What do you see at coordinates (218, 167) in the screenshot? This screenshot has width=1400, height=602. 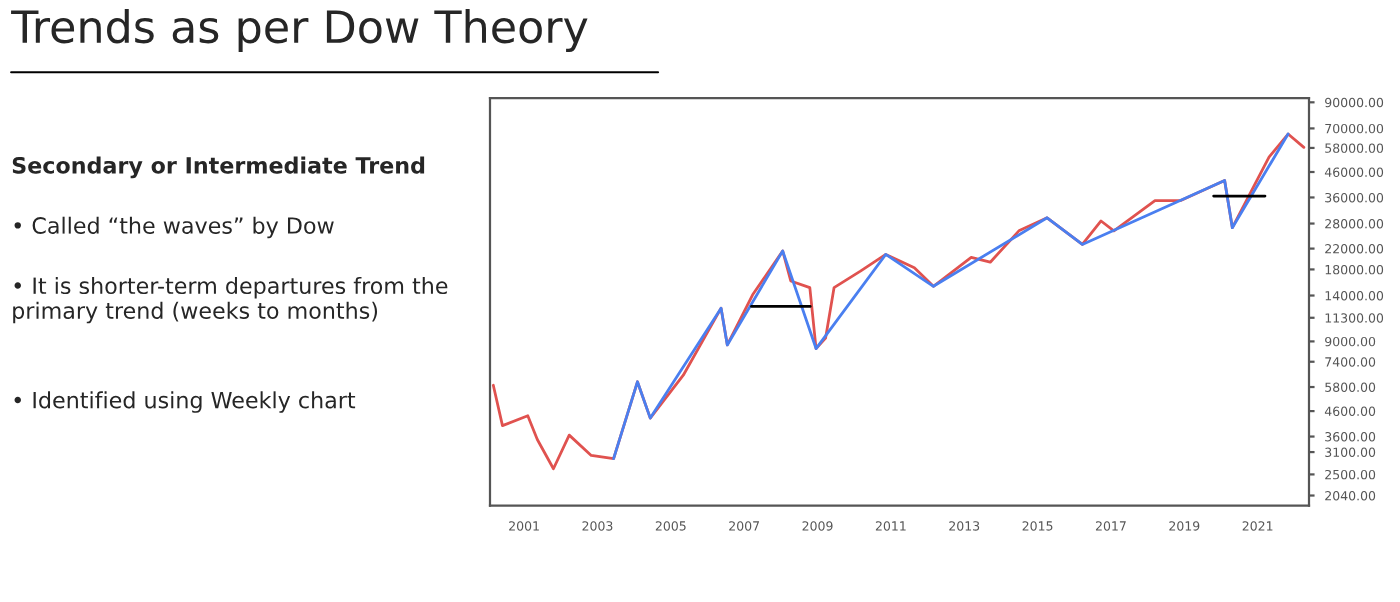 I see `text: Secondary or Intermediate Trend` at bounding box center [218, 167].